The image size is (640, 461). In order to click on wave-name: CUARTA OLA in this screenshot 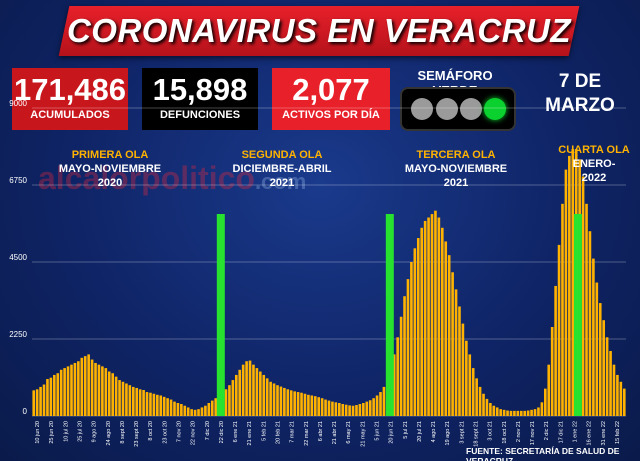, I will do `click(594, 150)`.